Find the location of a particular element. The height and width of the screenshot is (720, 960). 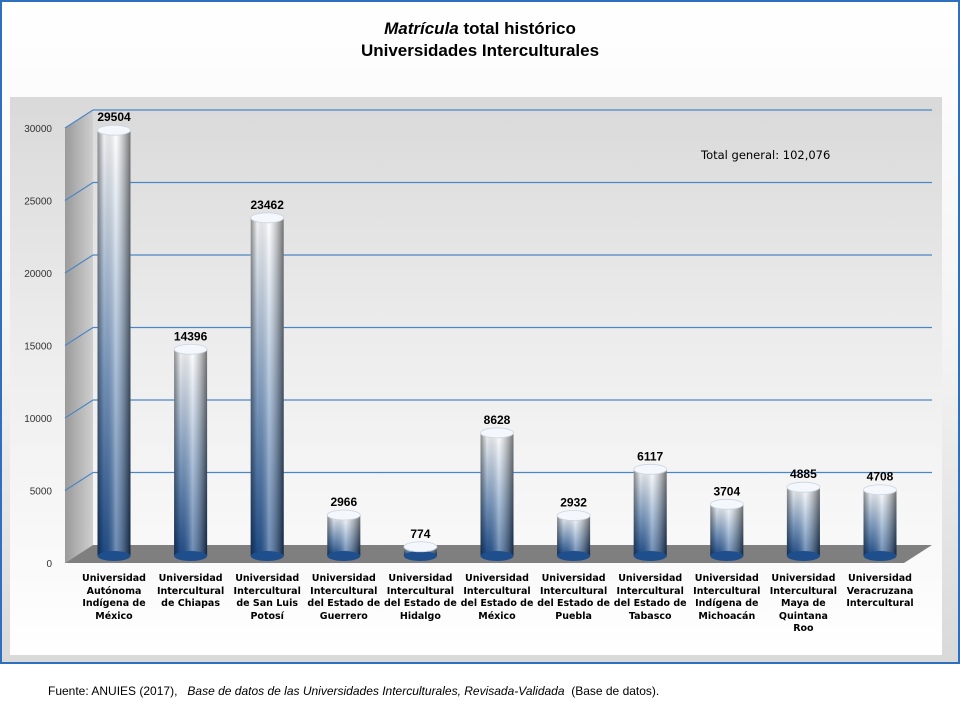

category-label-line: Michoacán is located at coordinates (727, 616).